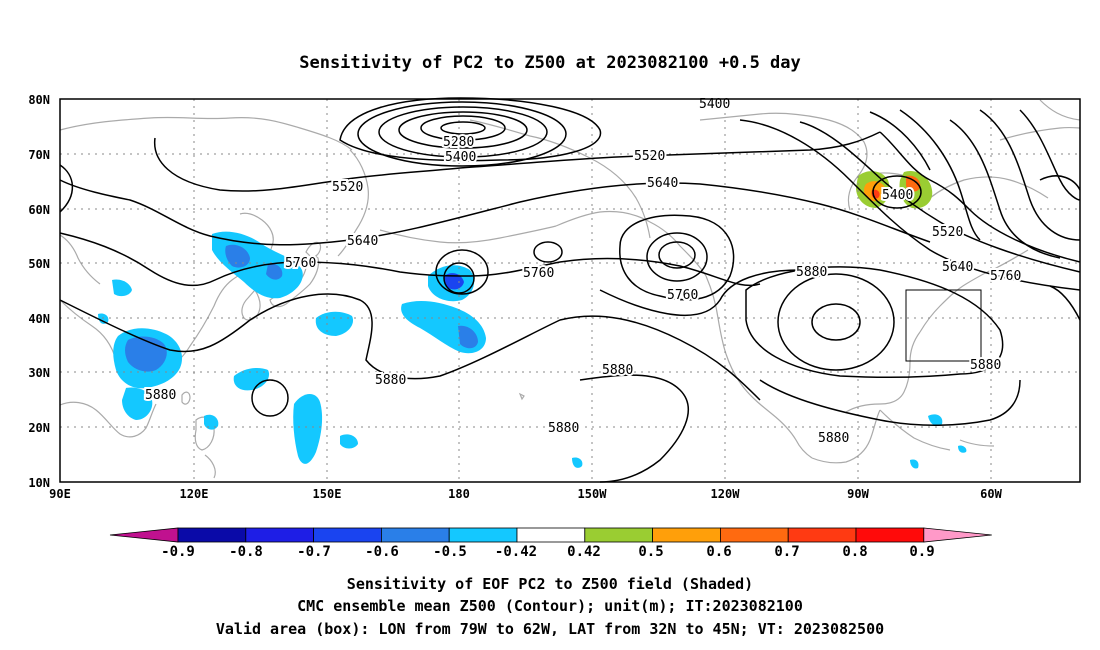  I want to click on colorbar-swatches, so click(550, 535).